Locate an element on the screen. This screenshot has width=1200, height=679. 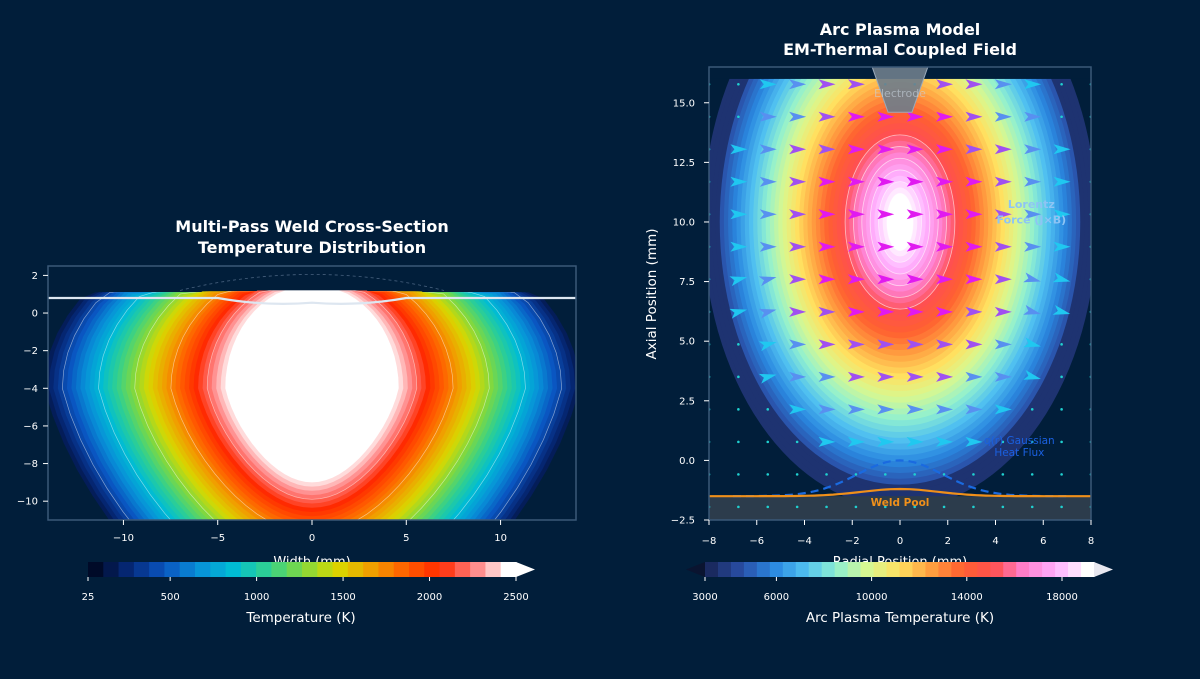
weld-pool-curve is located at coordinates (900, 492).